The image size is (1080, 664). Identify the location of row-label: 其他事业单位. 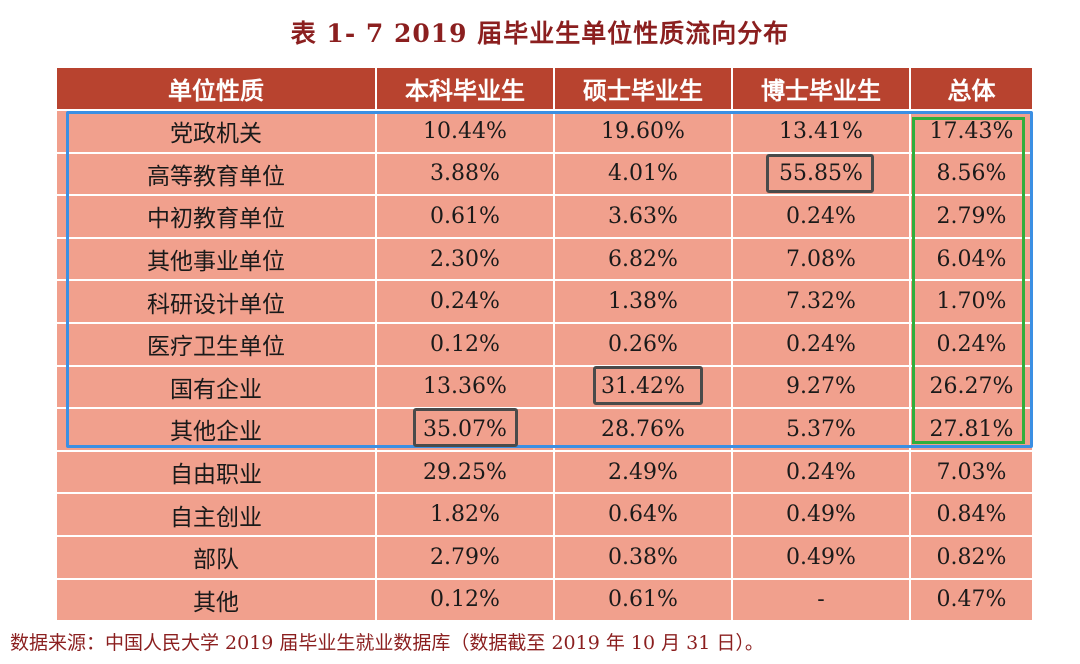
(216, 259).